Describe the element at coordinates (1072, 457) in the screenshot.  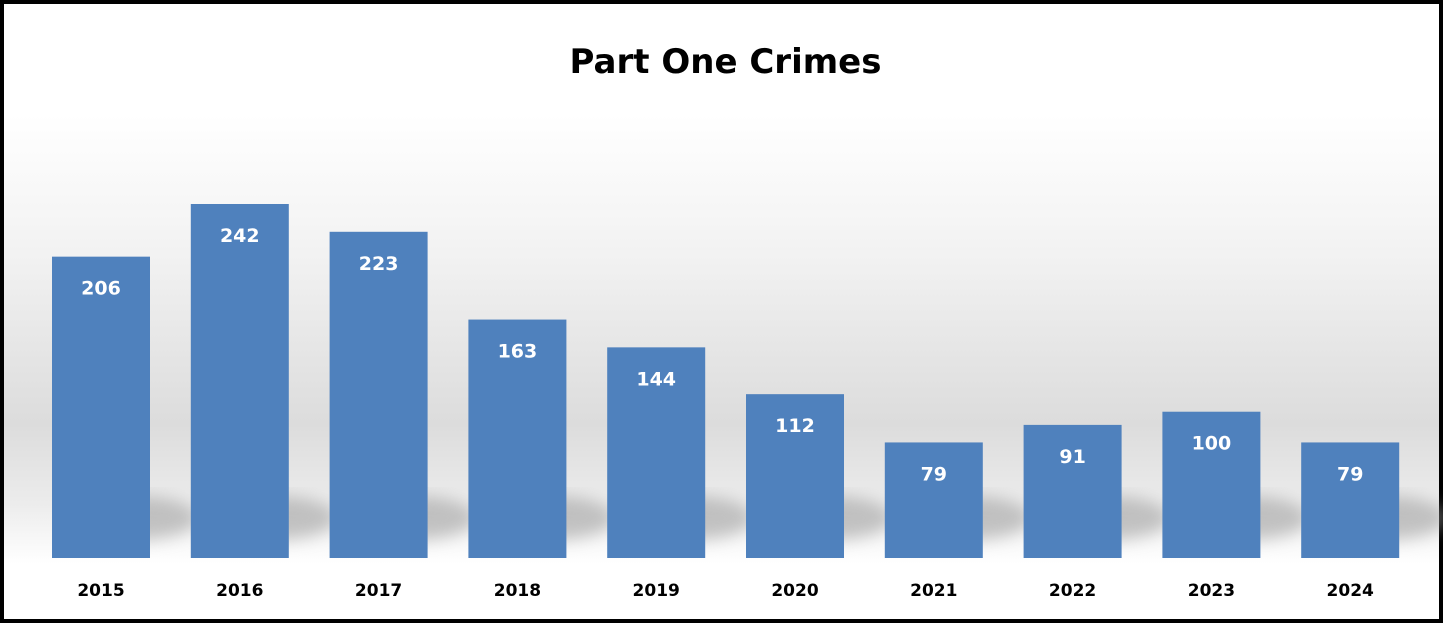
I see `data-label-2022: 91` at that location.